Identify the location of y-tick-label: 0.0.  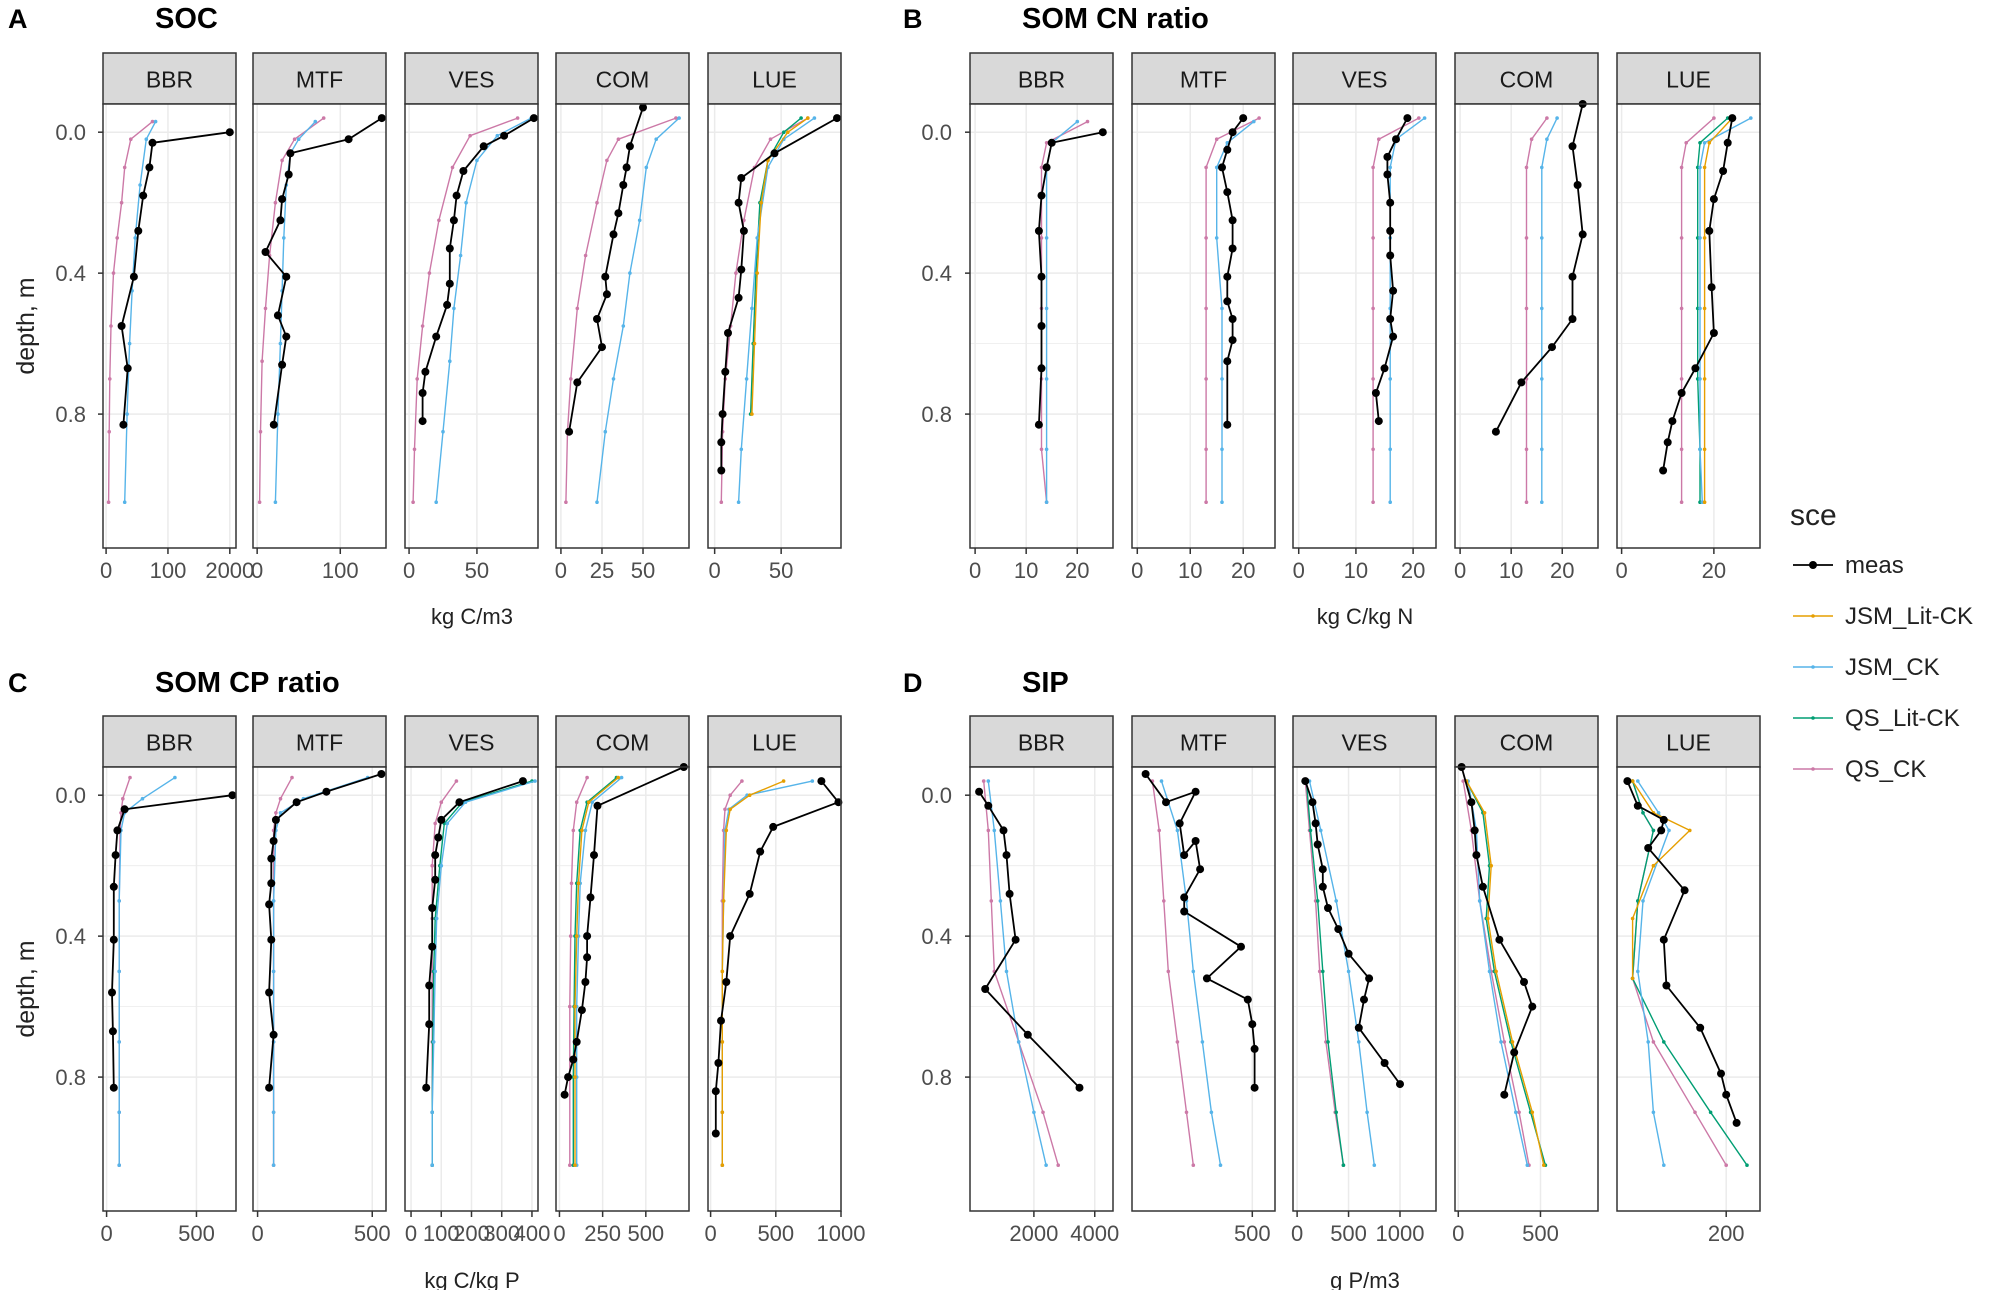
(70, 132).